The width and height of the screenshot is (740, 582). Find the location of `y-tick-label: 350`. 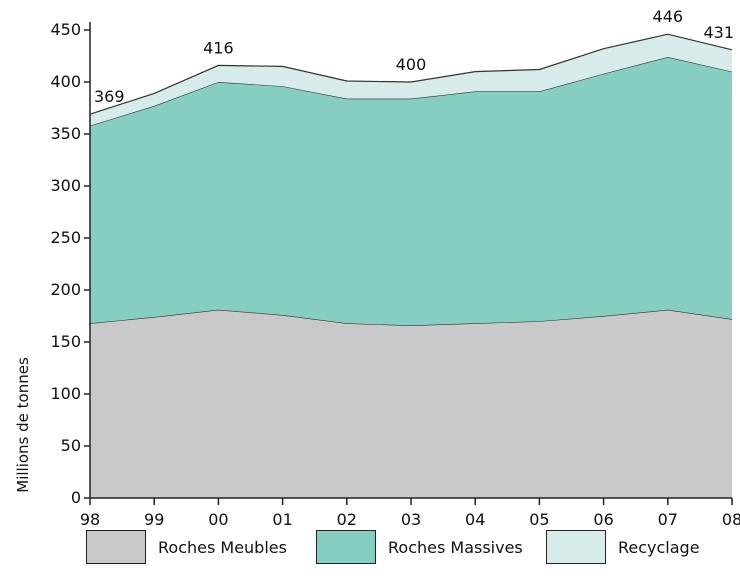

y-tick-label: 350 is located at coordinates (65, 133).